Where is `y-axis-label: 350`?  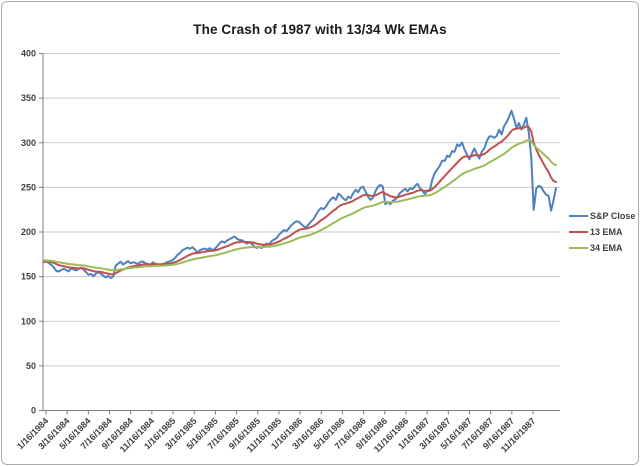
y-axis-label: 350 is located at coordinates (28, 98).